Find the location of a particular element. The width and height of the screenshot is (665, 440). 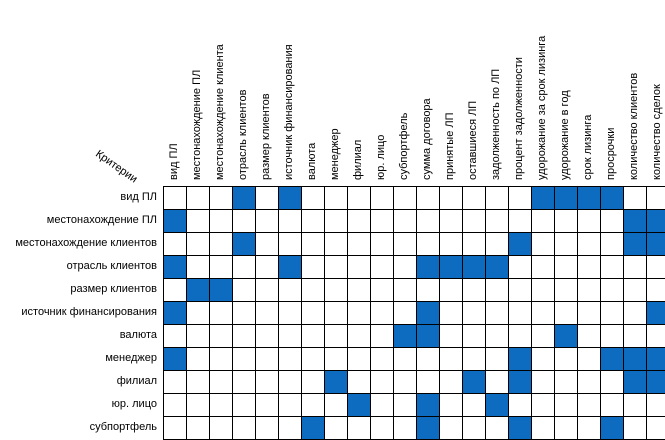

column-header: субпортфель is located at coordinates (404, 146).